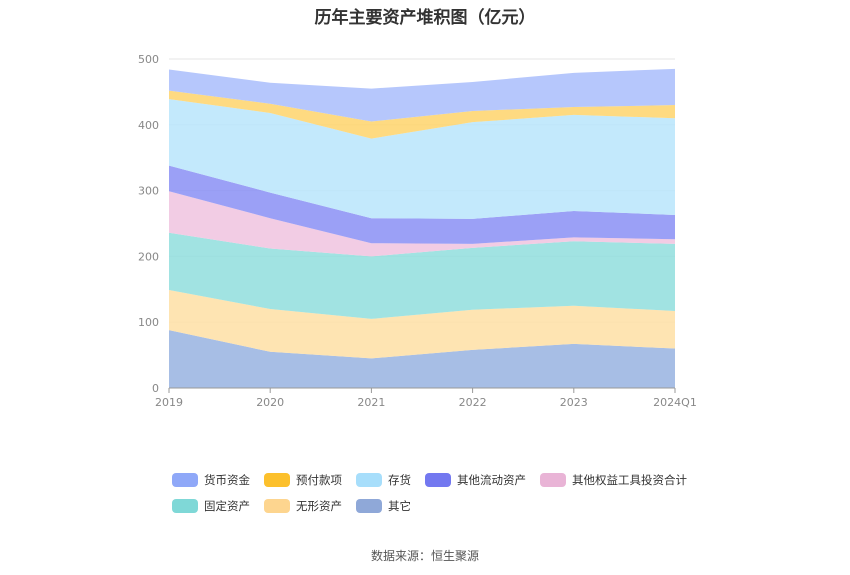 The width and height of the screenshot is (850, 575). What do you see at coordinates (491, 480) in the screenshot?
I see `legend-label: 其他流动资产` at bounding box center [491, 480].